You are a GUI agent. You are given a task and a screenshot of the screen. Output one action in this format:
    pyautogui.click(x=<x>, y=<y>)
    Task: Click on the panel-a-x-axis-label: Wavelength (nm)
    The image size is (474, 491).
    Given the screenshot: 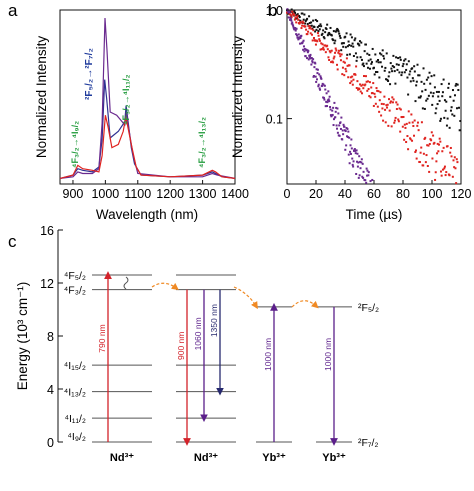 What is the action you would take?
    pyautogui.click(x=147, y=214)
    